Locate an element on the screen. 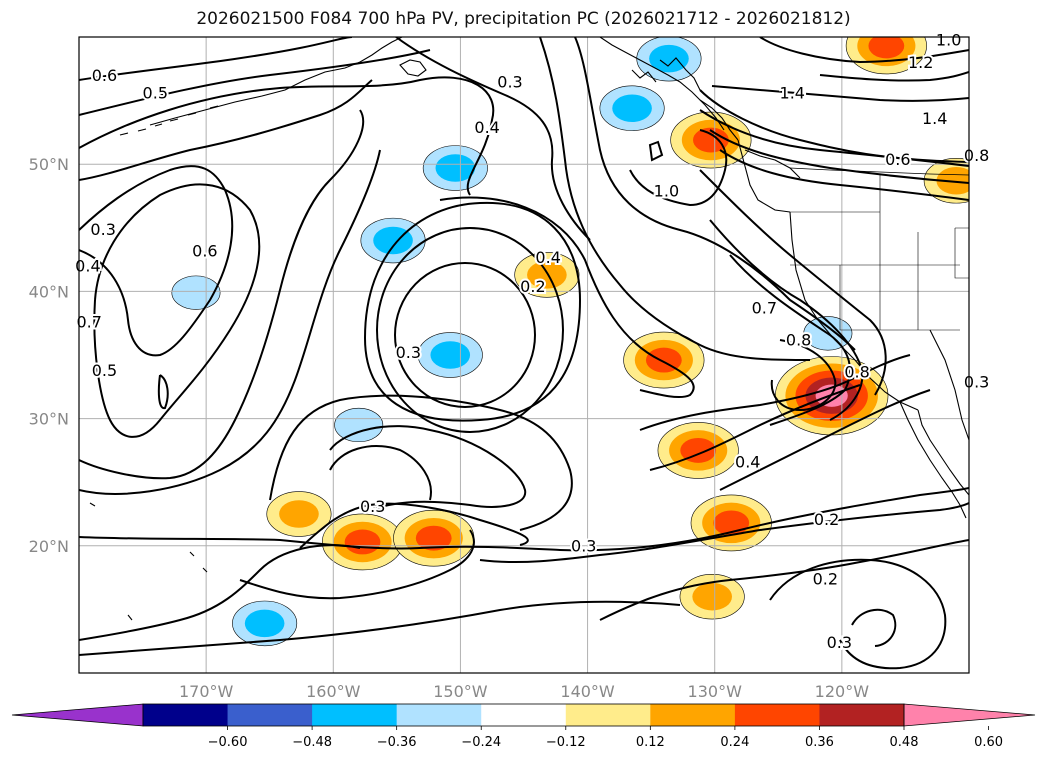 The width and height of the screenshot is (1047, 765). contour-value-label: 0.5 is located at coordinates (155, 93).